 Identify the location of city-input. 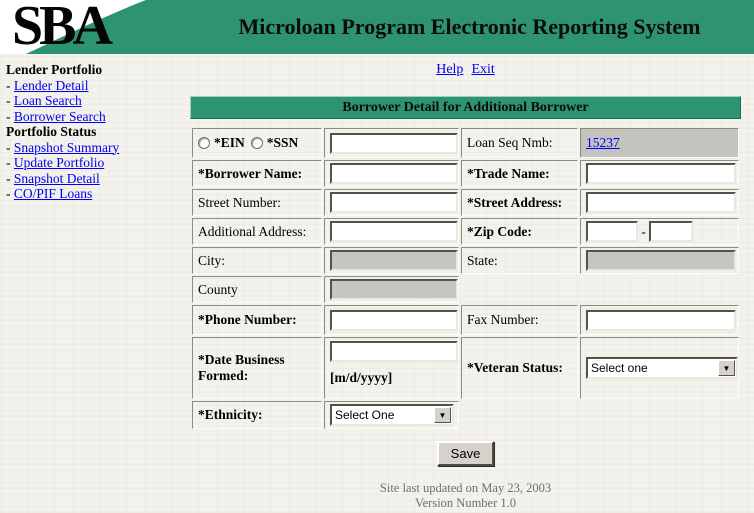
(394, 260).